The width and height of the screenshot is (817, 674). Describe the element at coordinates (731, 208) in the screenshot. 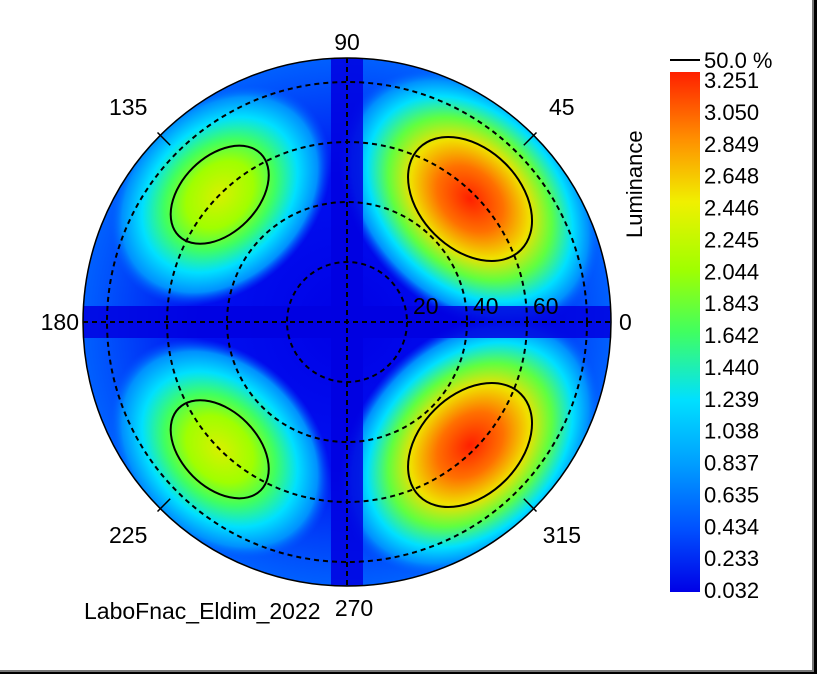

I see `colorbar-tick-2.446: 2.446` at that location.